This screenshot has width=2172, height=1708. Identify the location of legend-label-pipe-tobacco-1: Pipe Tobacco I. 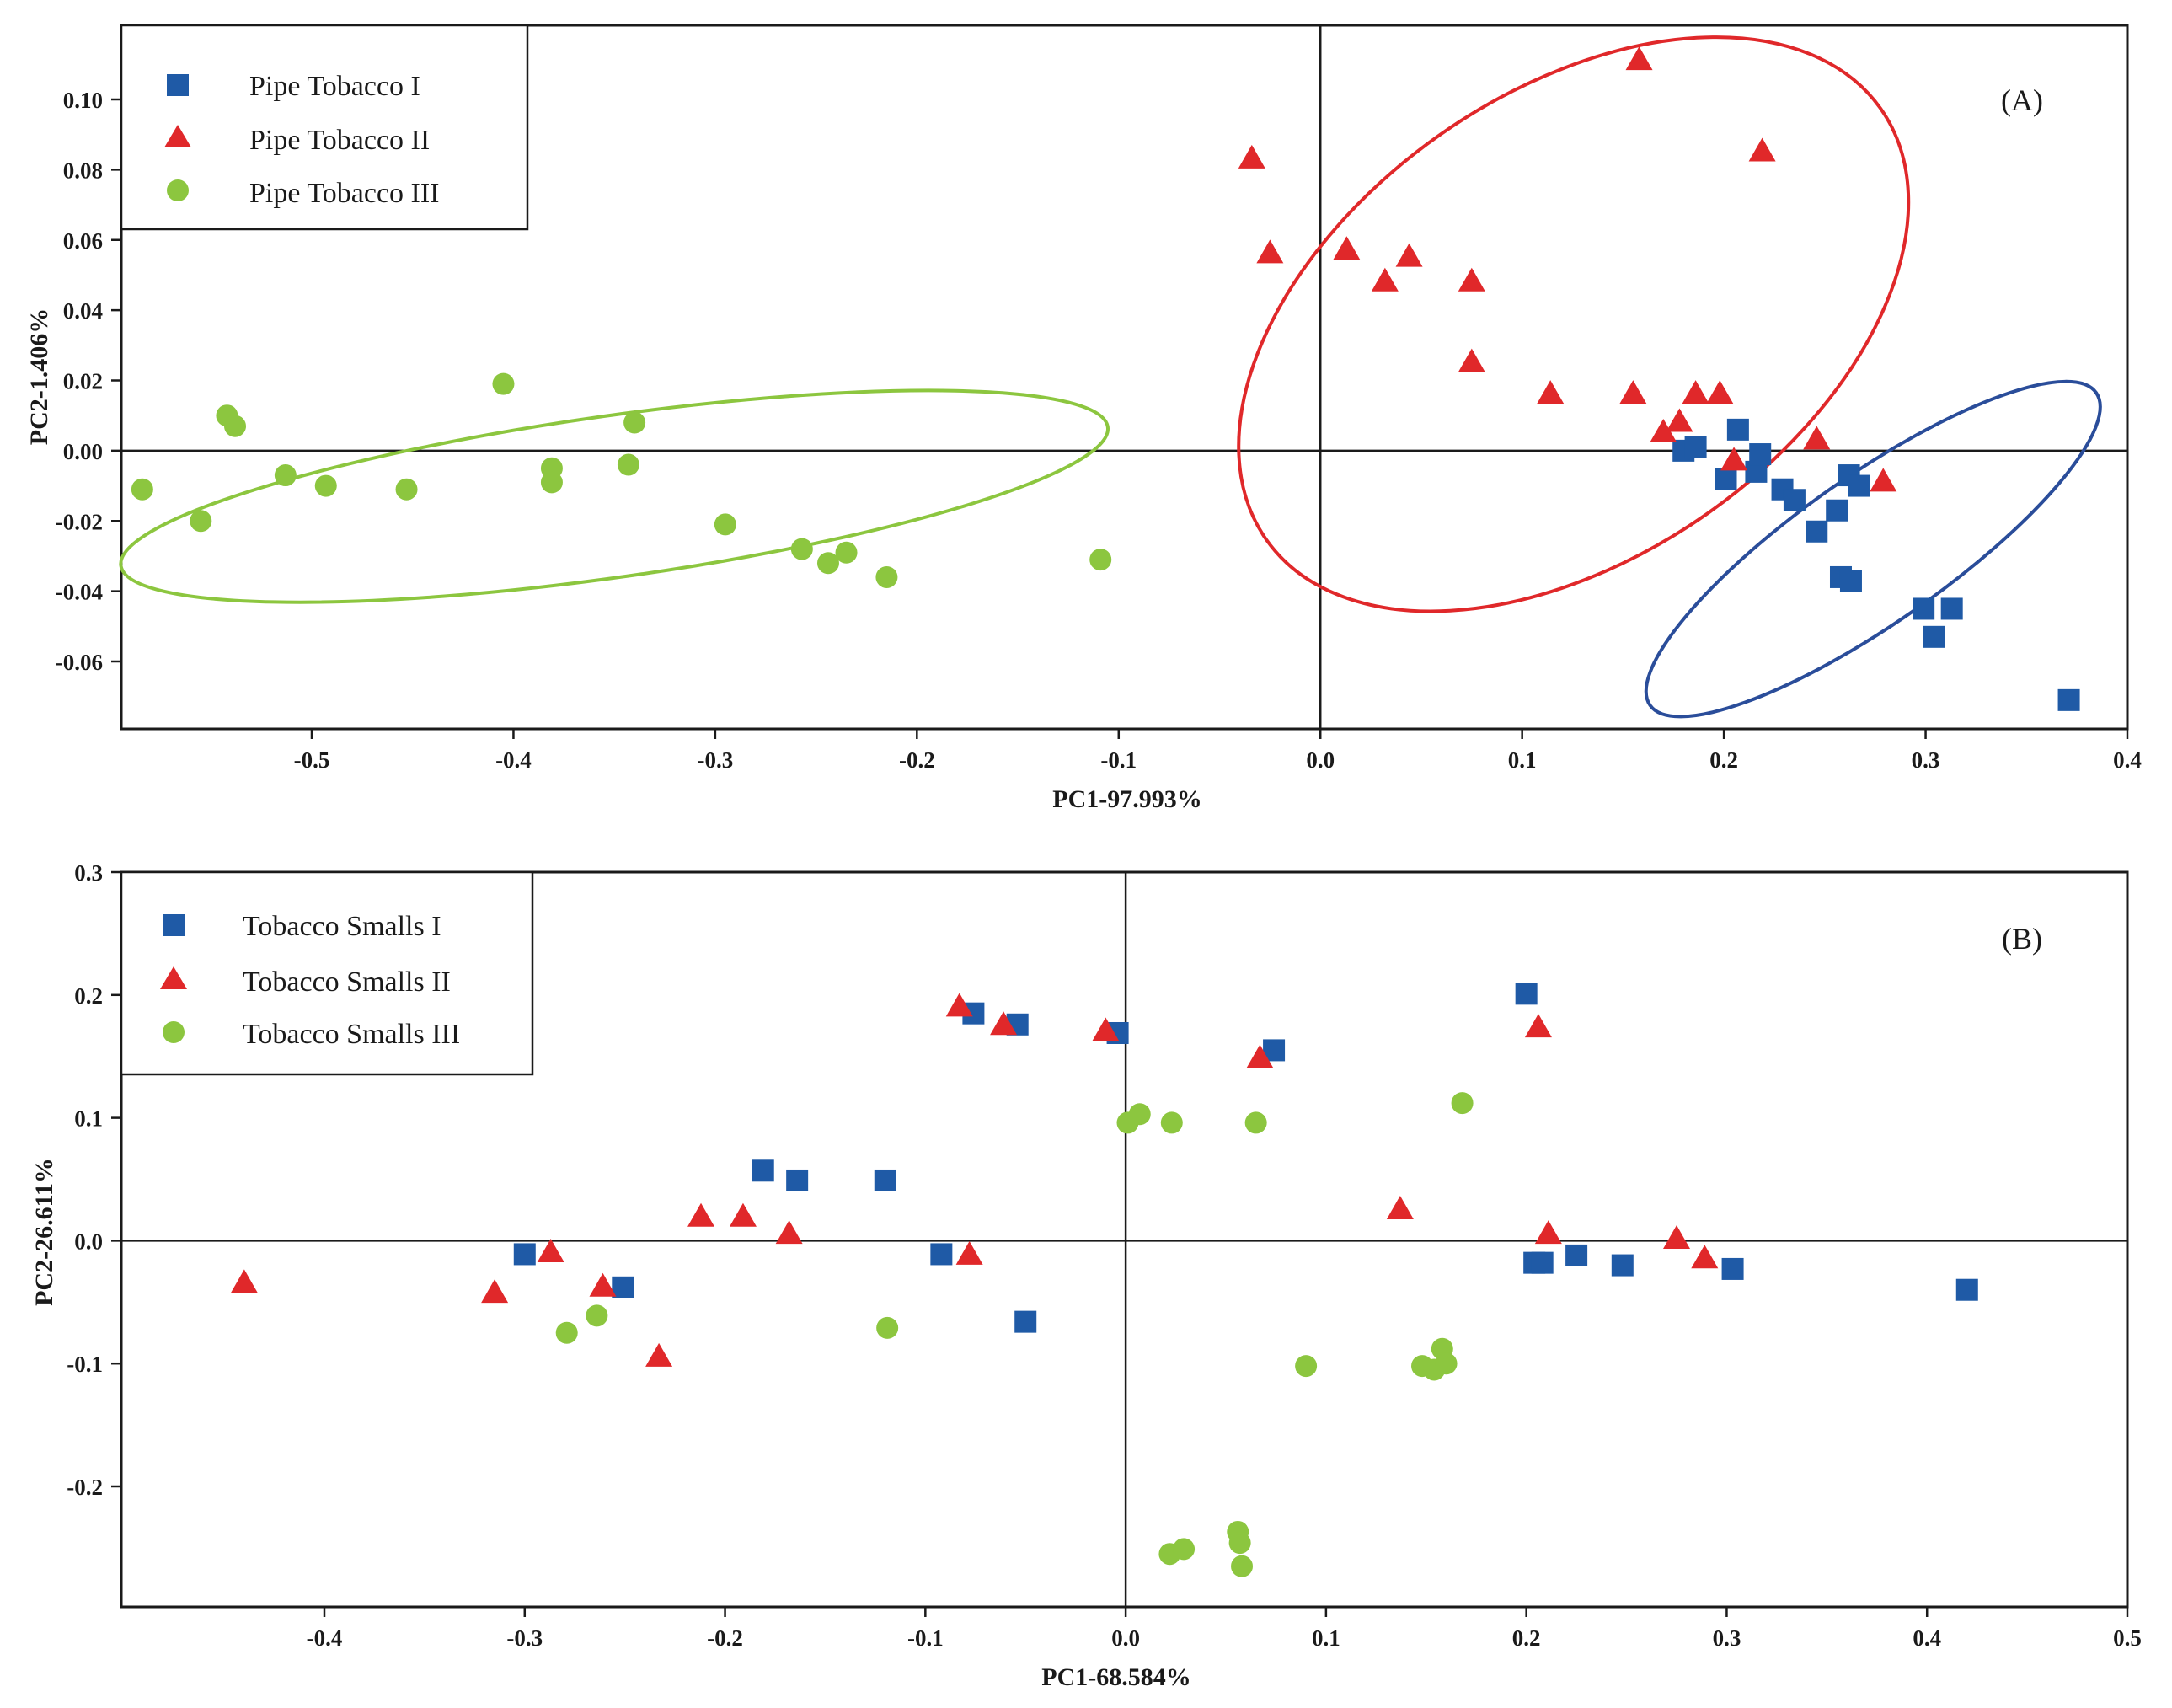
(334, 86).